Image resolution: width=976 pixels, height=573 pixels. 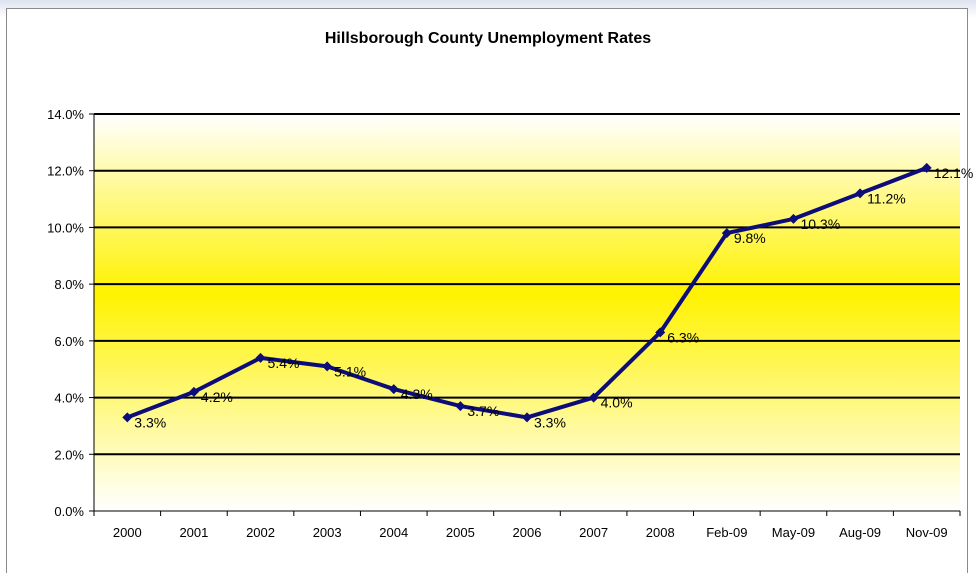 What do you see at coordinates (65, 171) in the screenshot?
I see `y-tick-label: 12.0%` at bounding box center [65, 171].